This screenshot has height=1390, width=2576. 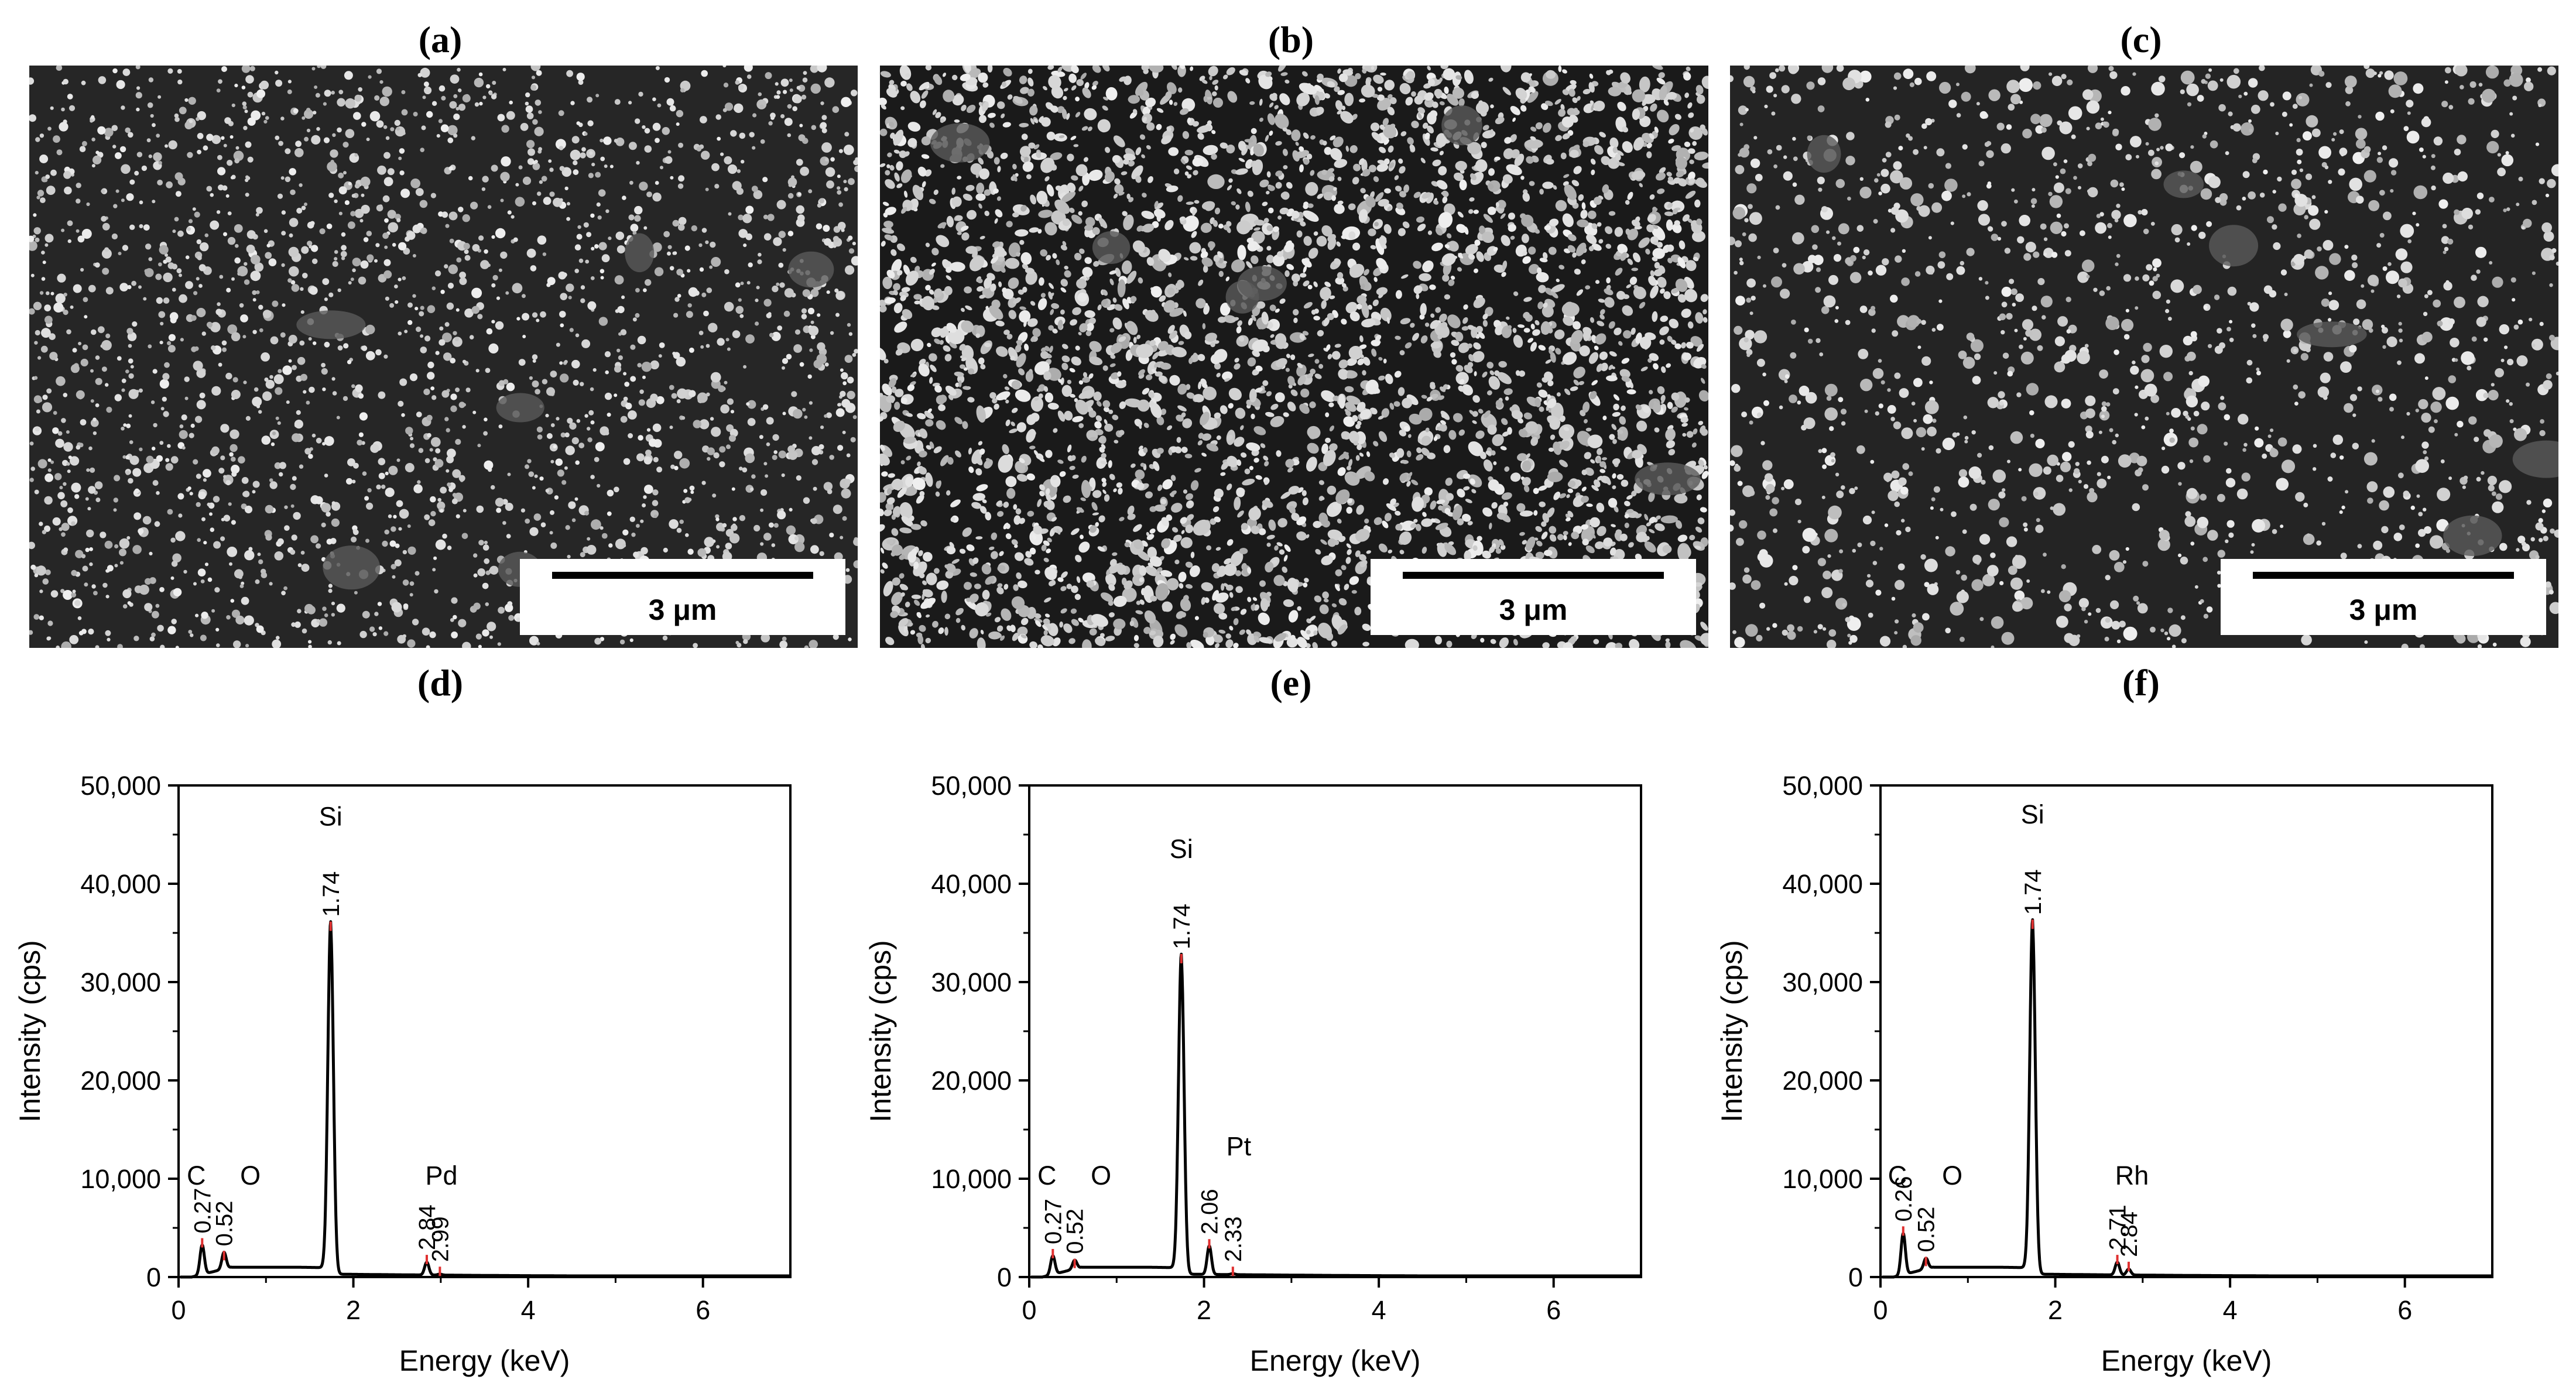 What do you see at coordinates (1533, 609) in the screenshot?
I see `scale-bar-label-b: 3 μm` at bounding box center [1533, 609].